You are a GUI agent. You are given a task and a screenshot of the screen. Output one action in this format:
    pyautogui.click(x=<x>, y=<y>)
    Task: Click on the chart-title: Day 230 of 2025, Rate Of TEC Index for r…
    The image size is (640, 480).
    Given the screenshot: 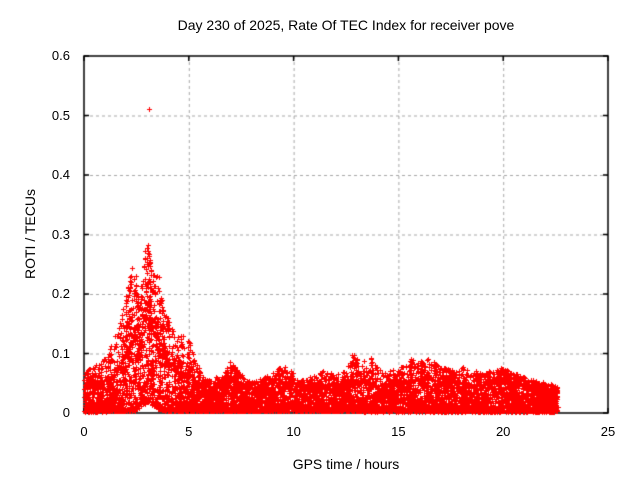 What is the action you would take?
    pyautogui.click(x=346, y=25)
    